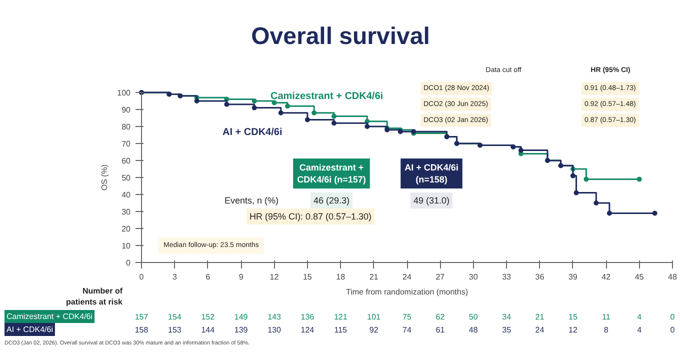  Describe the element at coordinates (127, 246) in the screenshot. I see `y-tick-label: 10` at that location.